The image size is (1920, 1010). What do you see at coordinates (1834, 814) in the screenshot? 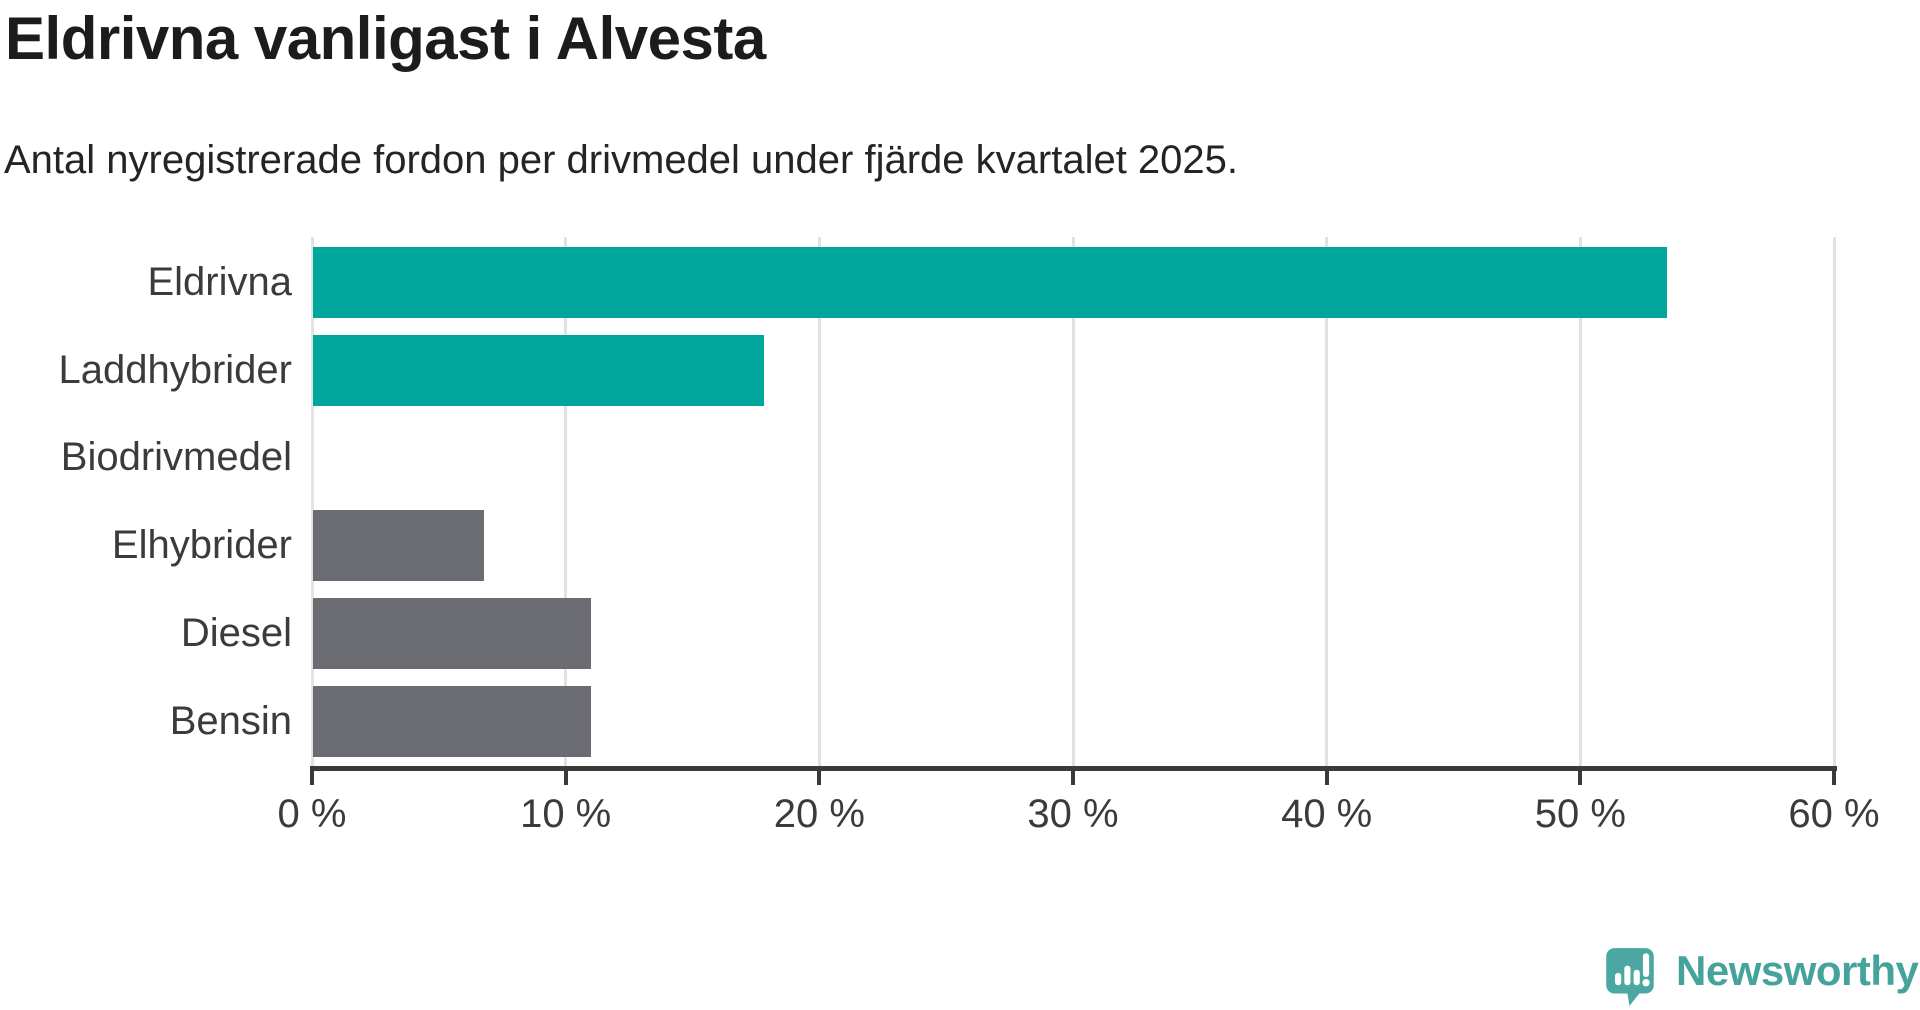
I see `axis-tick-label-60: 60 %` at bounding box center [1834, 814].